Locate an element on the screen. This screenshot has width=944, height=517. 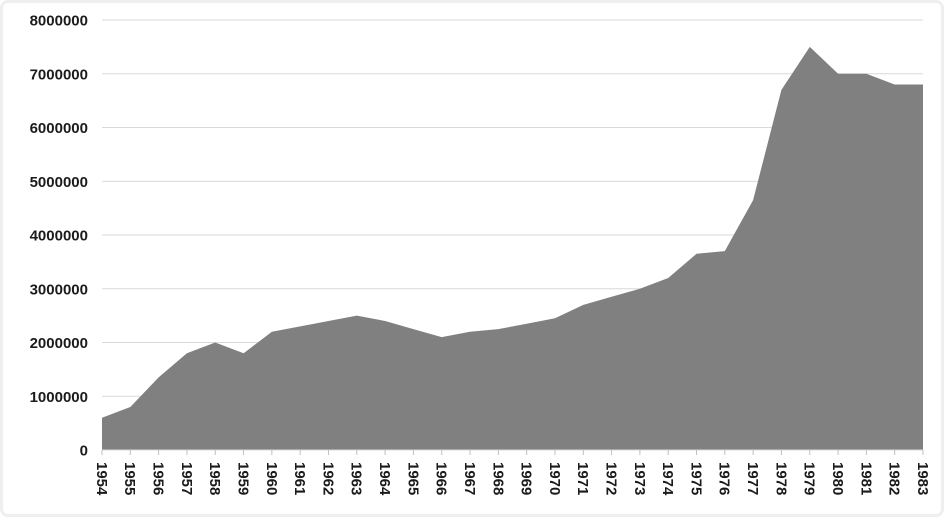
x-axis-tick-label: 1983 is located at coordinates (922, 478).